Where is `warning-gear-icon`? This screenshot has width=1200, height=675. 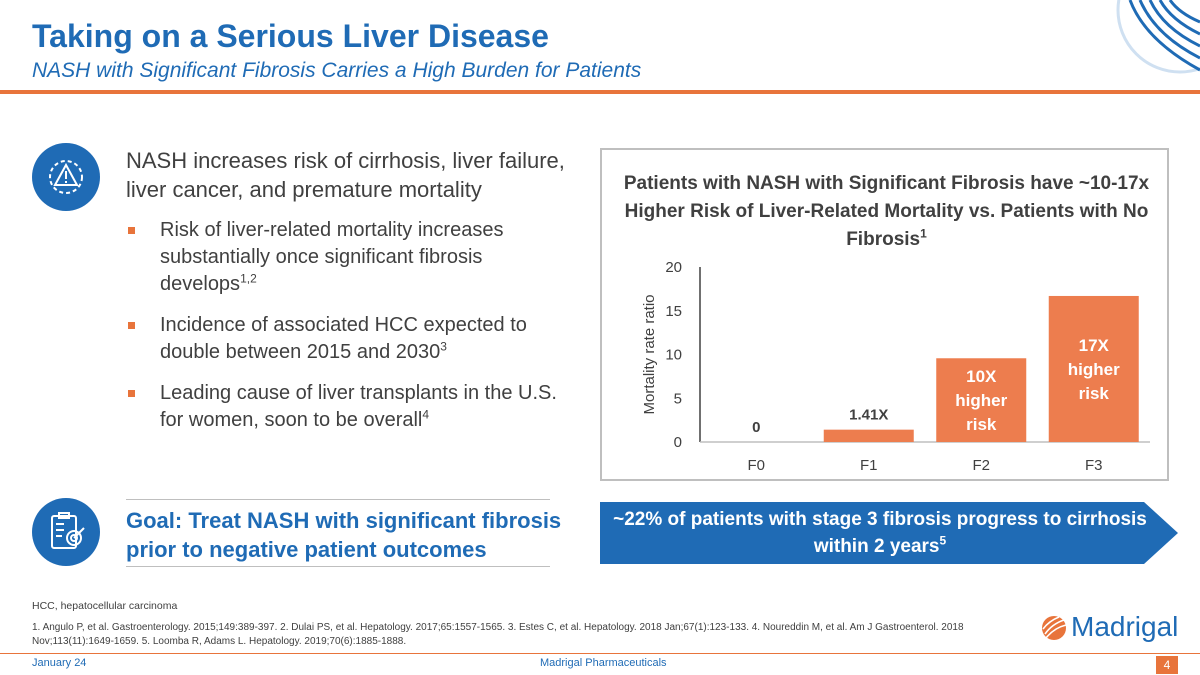 warning-gear-icon is located at coordinates (66, 177).